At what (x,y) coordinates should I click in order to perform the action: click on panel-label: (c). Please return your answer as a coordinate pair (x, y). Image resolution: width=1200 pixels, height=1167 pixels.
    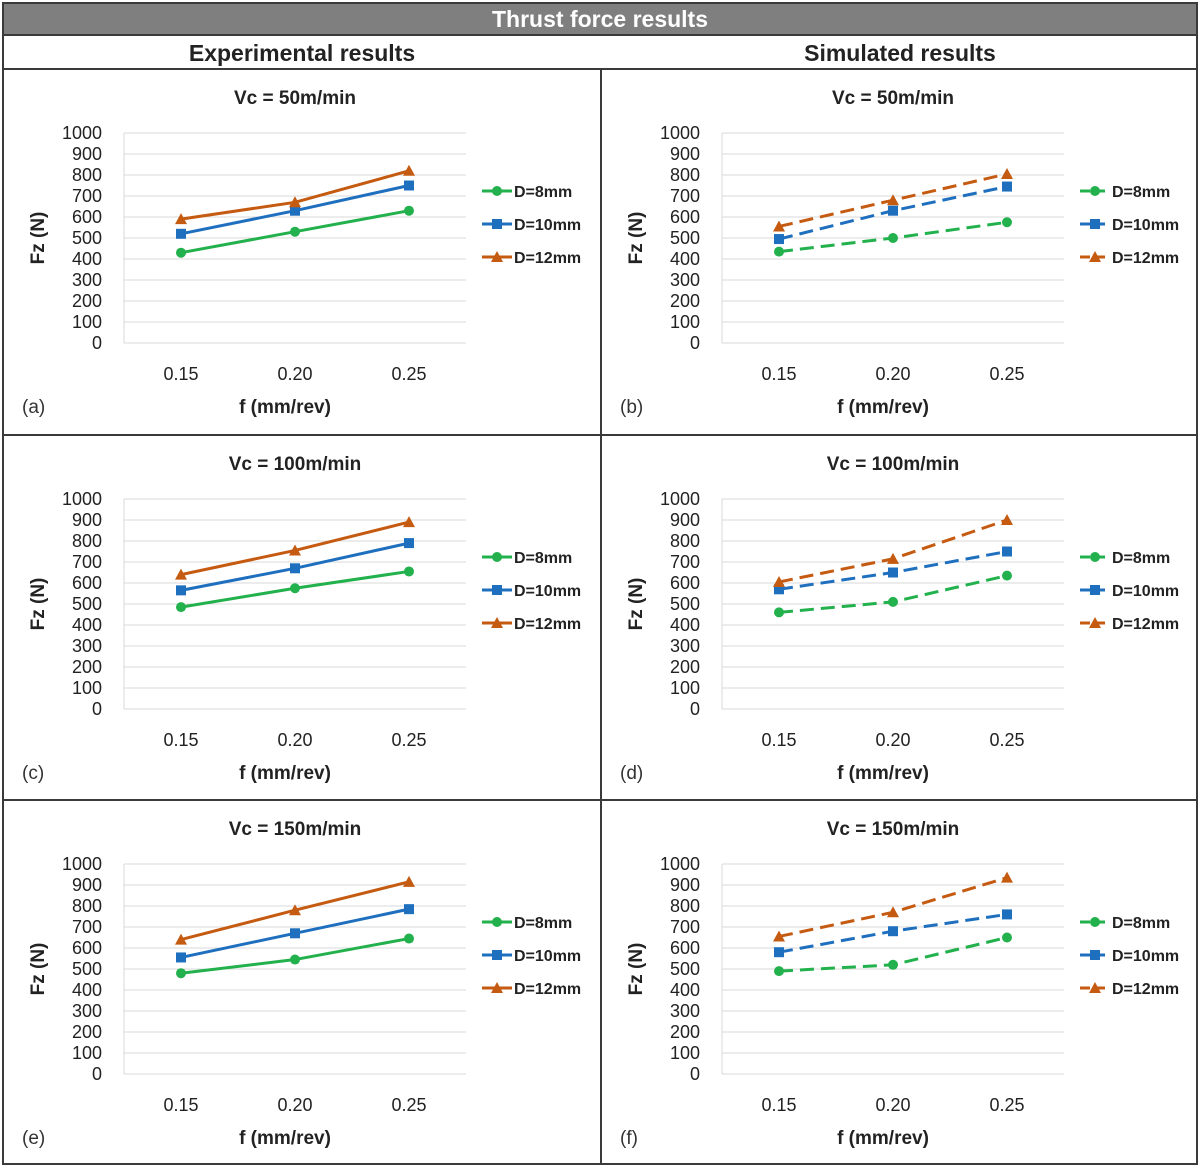
    Looking at the image, I should click on (33, 773).